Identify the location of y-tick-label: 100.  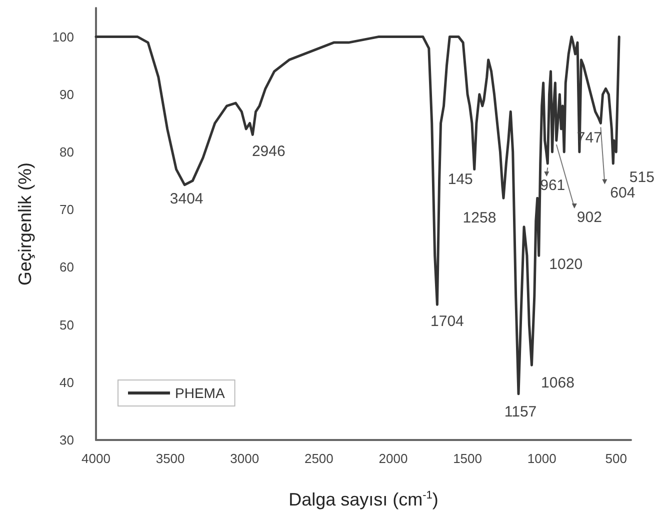
(63, 36).